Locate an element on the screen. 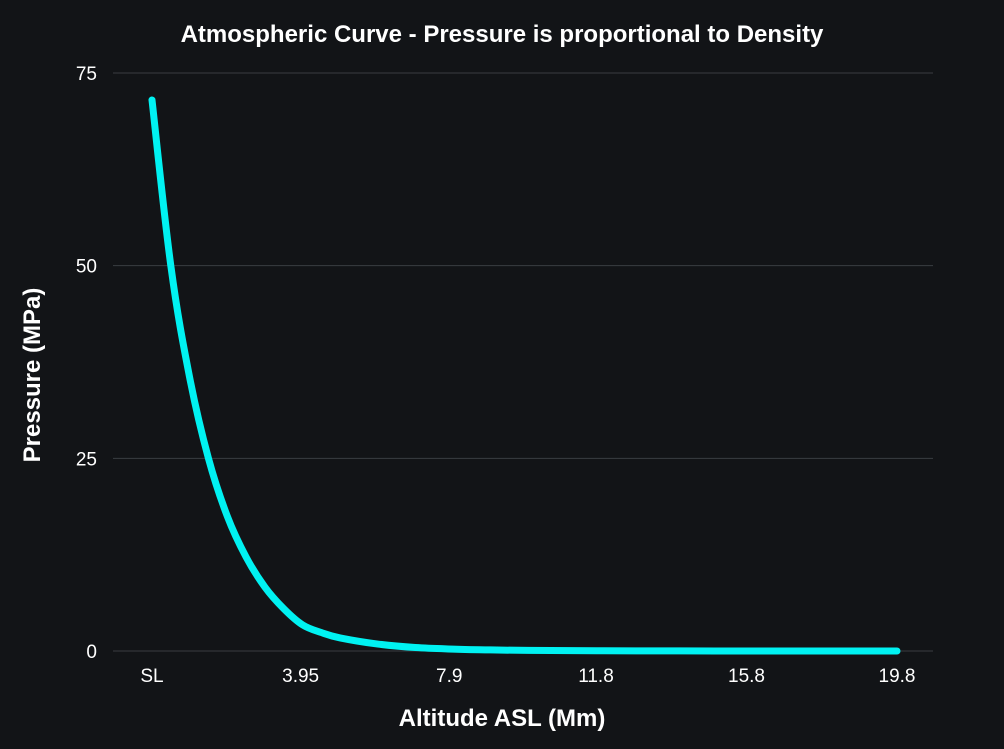 The width and height of the screenshot is (1004, 749). y-tick-label: 0 is located at coordinates (91, 652).